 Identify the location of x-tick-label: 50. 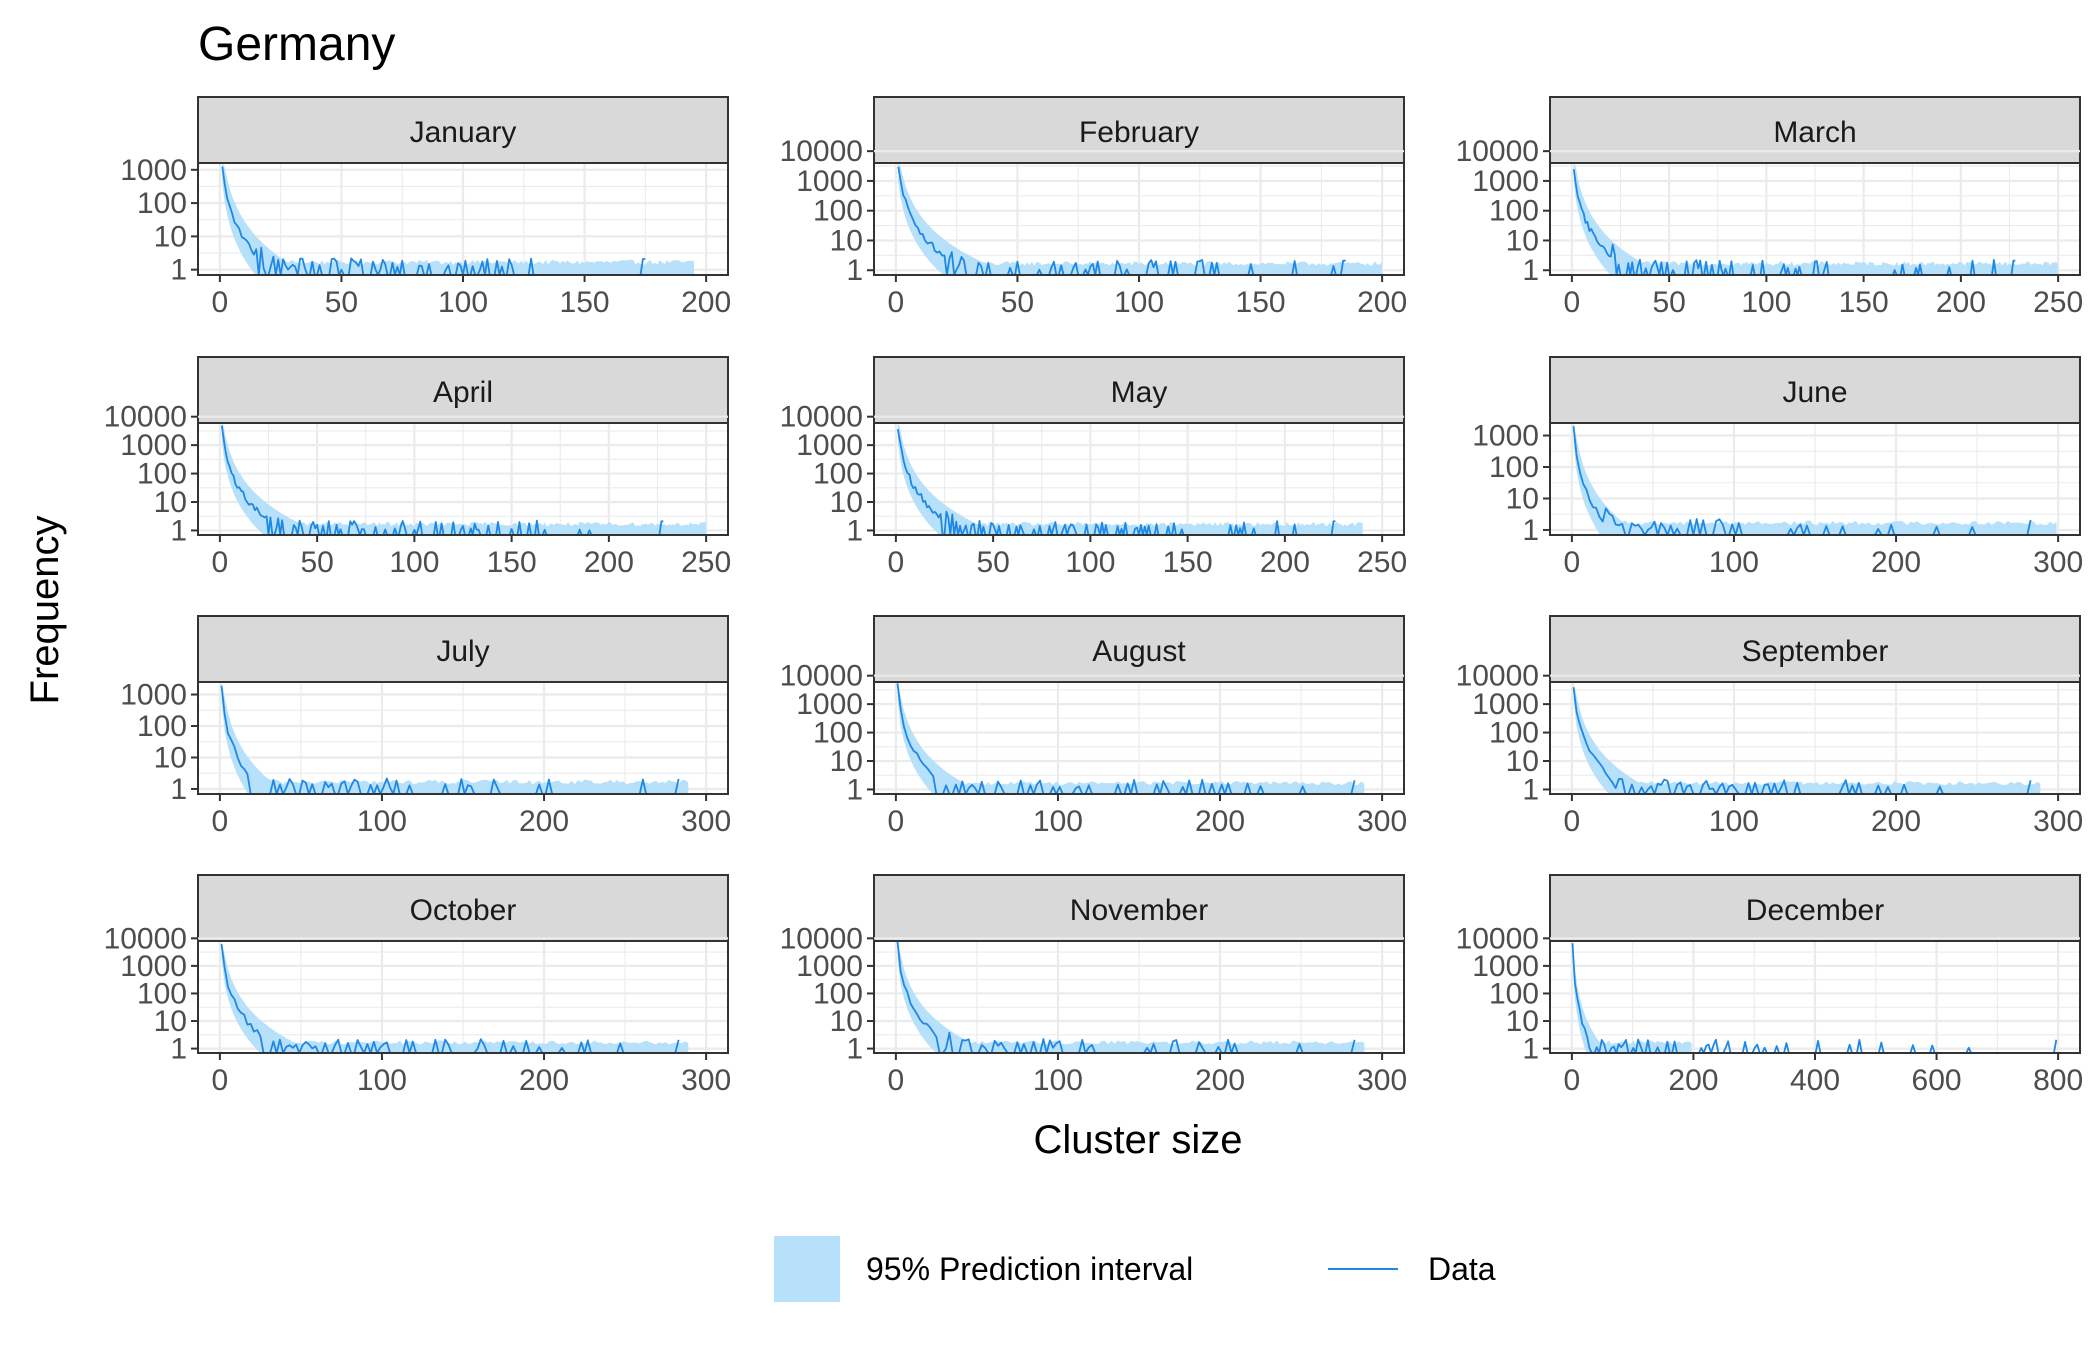
(1017, 302).